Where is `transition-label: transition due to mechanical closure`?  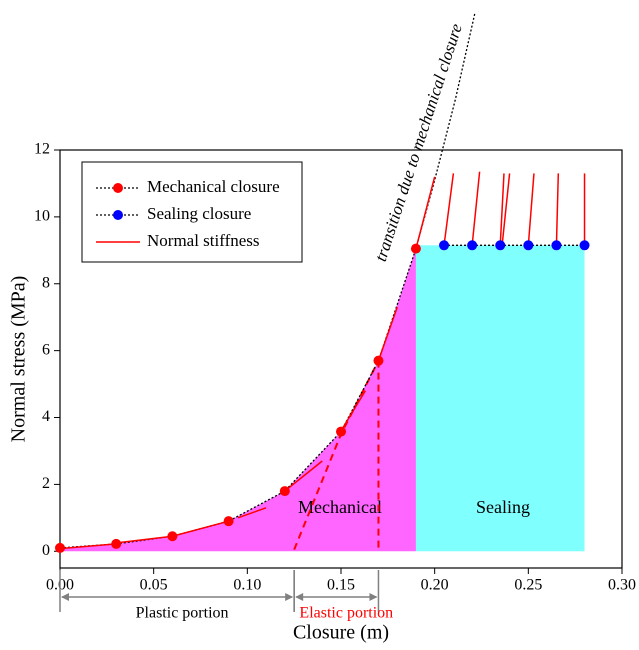 transition-label: transition due to mechanical closure is located at coordinates (418, 142).